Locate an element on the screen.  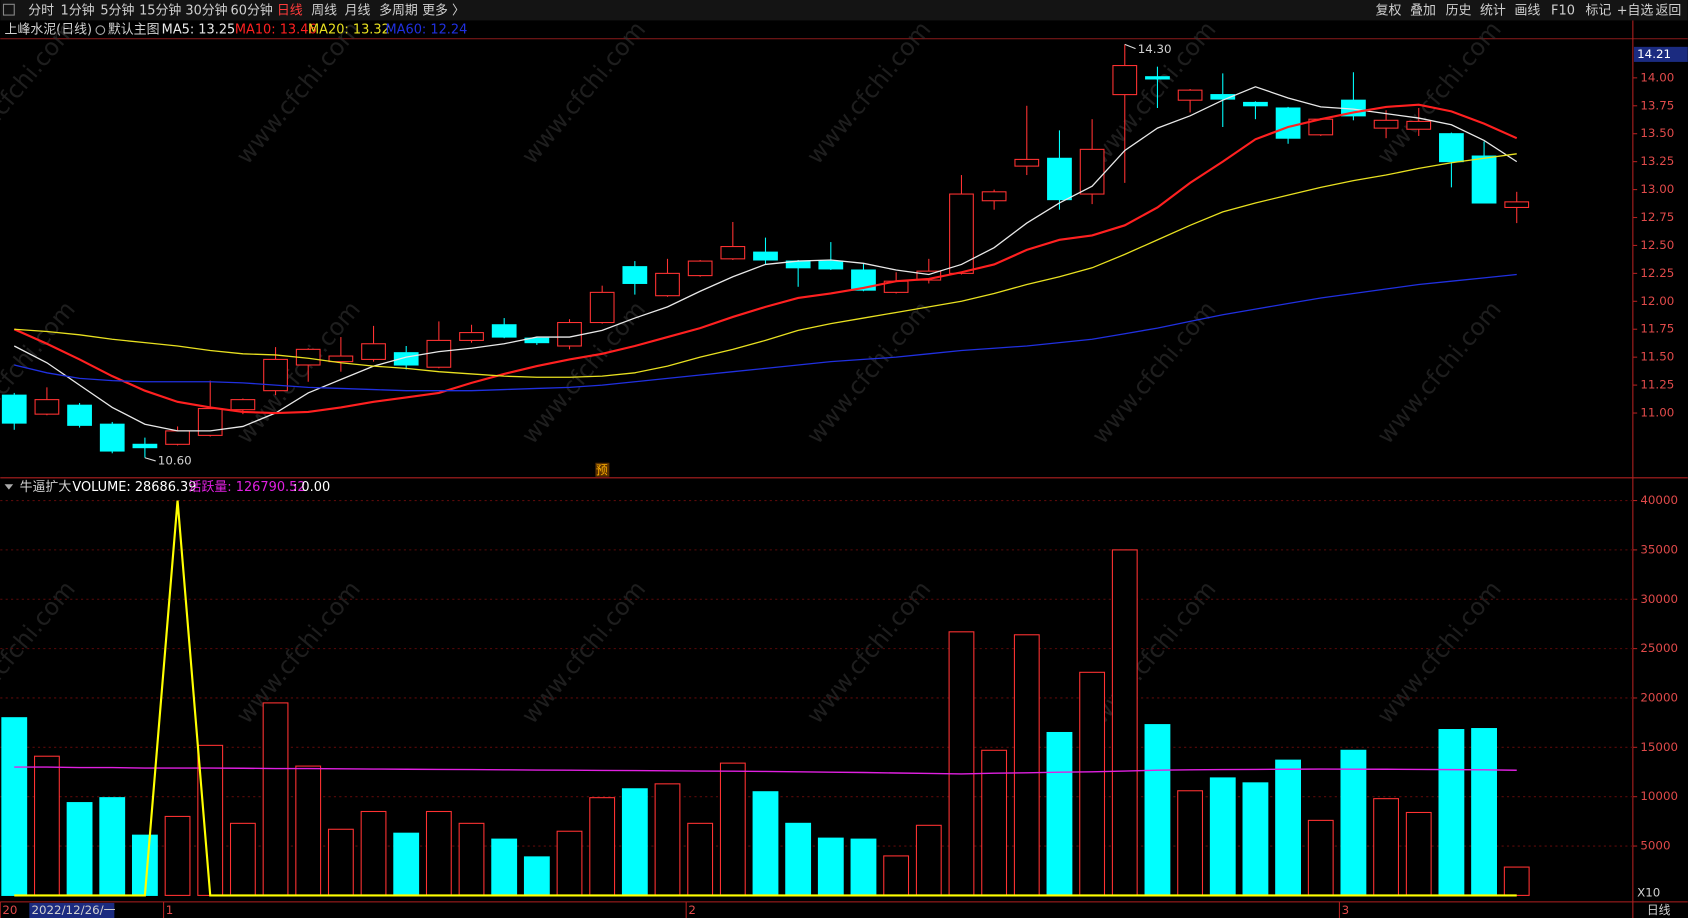
tool-button: F10 is located at coordinates (1563, 10).